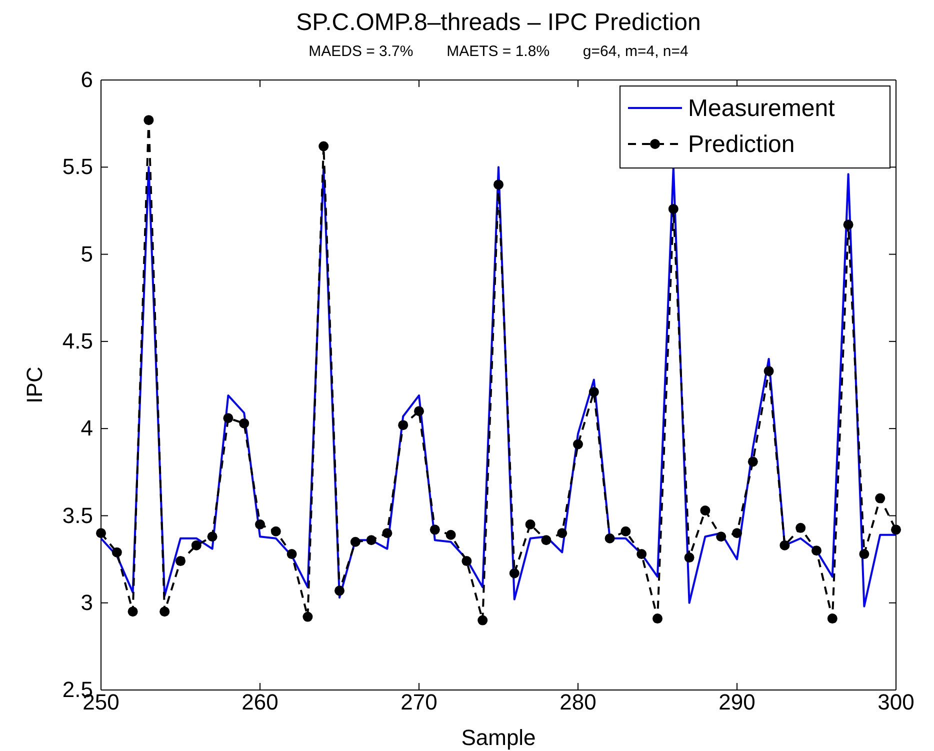 This screenshot has width=934, height=751. What do you see at coordinates (77, 167) in the screenshot?
I see `y-tick-label: 5.5` at bounding box center [77, 167].